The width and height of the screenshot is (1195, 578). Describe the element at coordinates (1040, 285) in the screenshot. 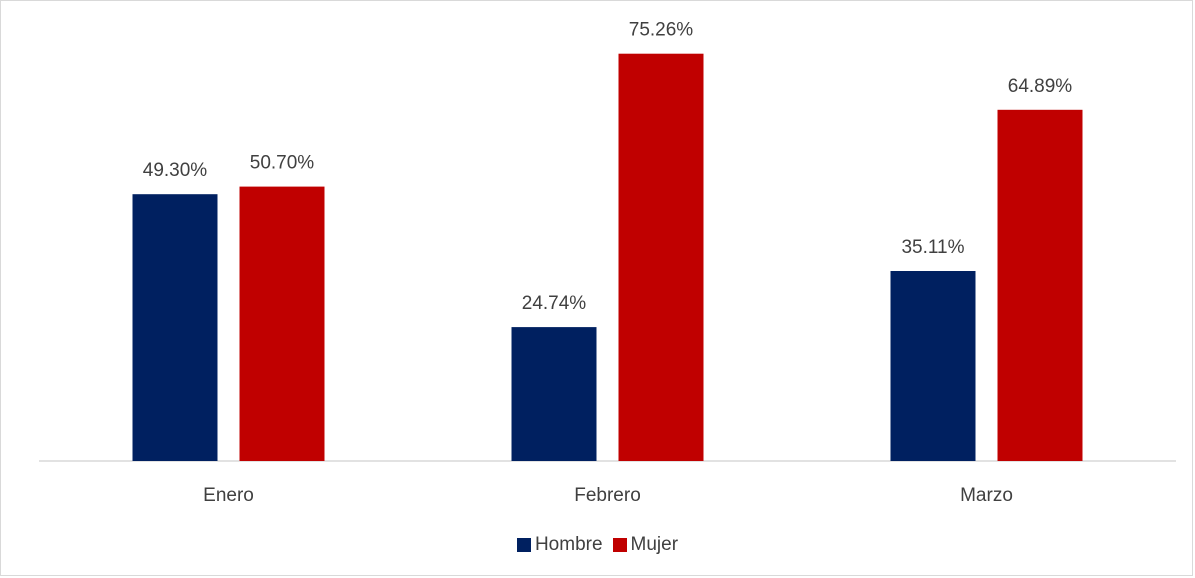

I see `bar-mujer-marzo` at that location.